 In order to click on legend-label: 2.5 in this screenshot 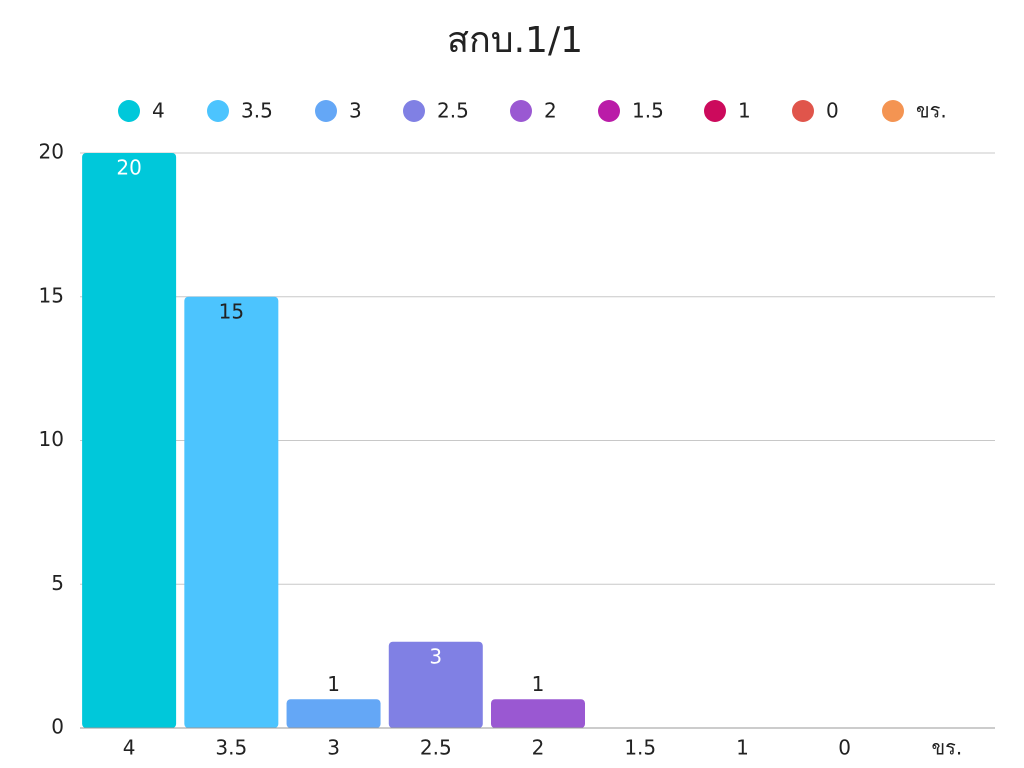, I will do `click(453, 111)`.